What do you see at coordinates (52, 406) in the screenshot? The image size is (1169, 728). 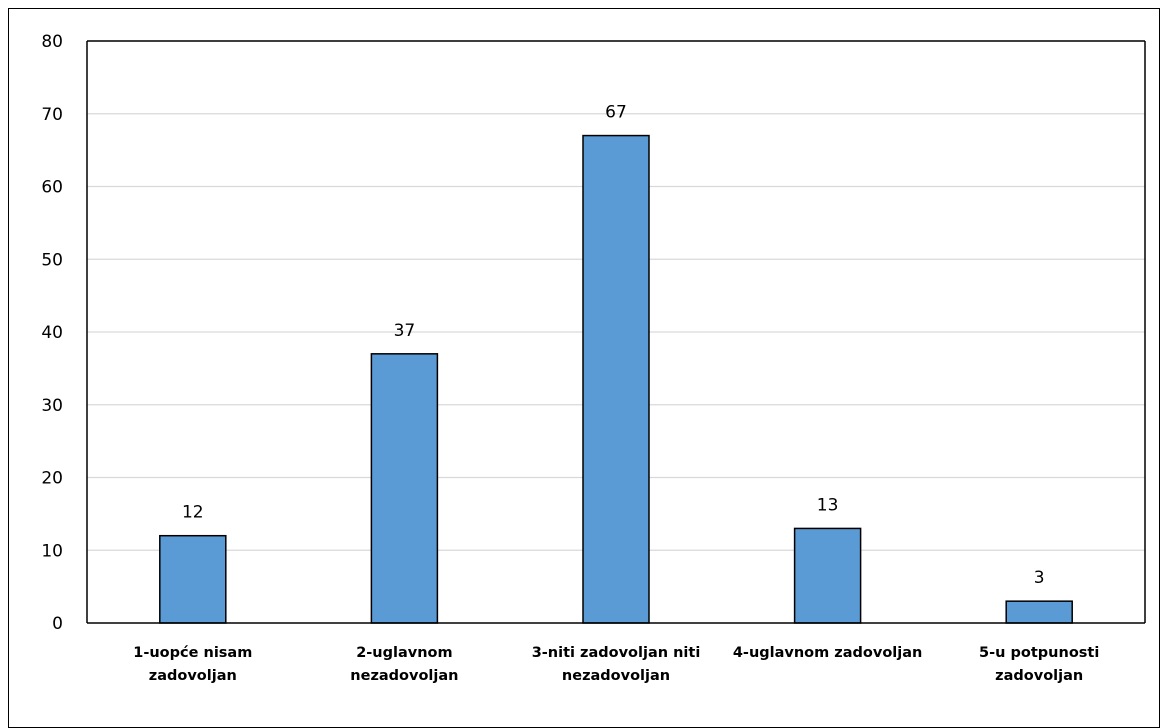 I see `y-tick-label: 30` at bounding box center [52, 406].